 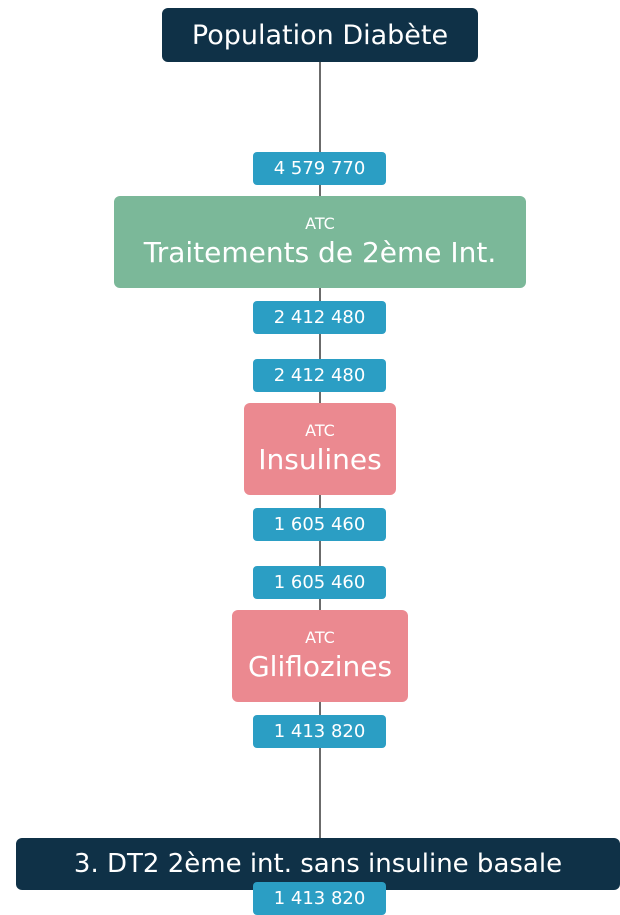 I want to click on step-node: ATC Traitements de 2ème Int., so click(x=320, y=242).